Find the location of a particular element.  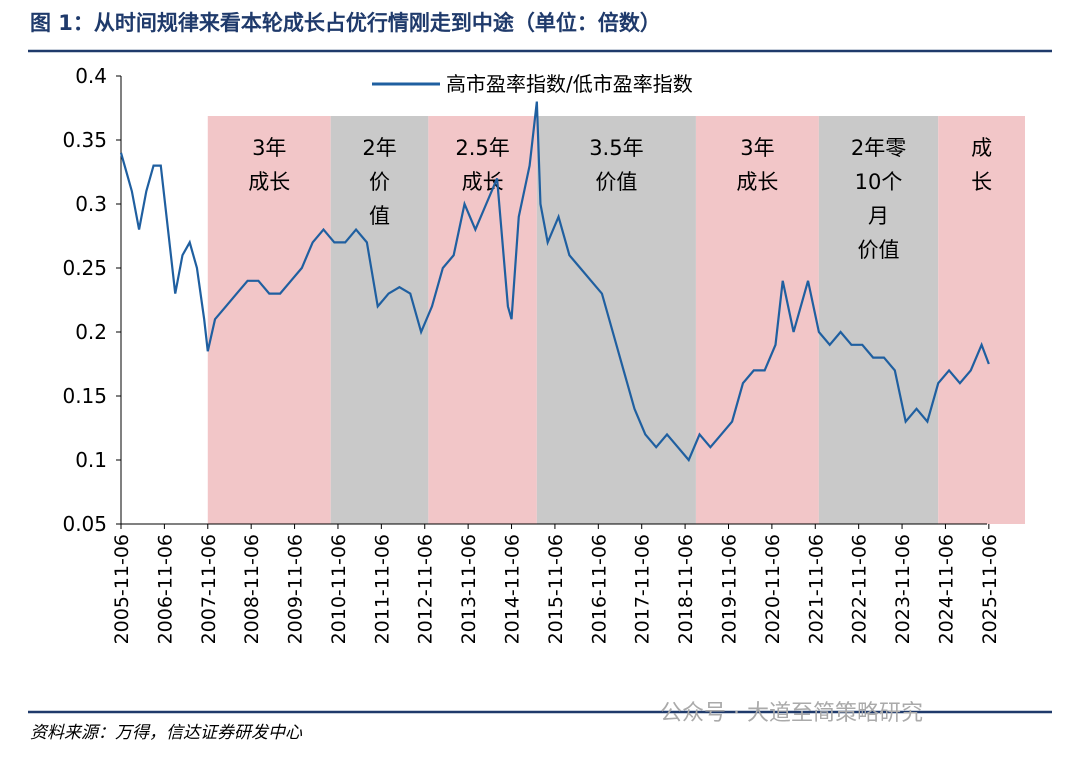

x-tick-label: 2016-11-06 is located at coordinates (599, 589).